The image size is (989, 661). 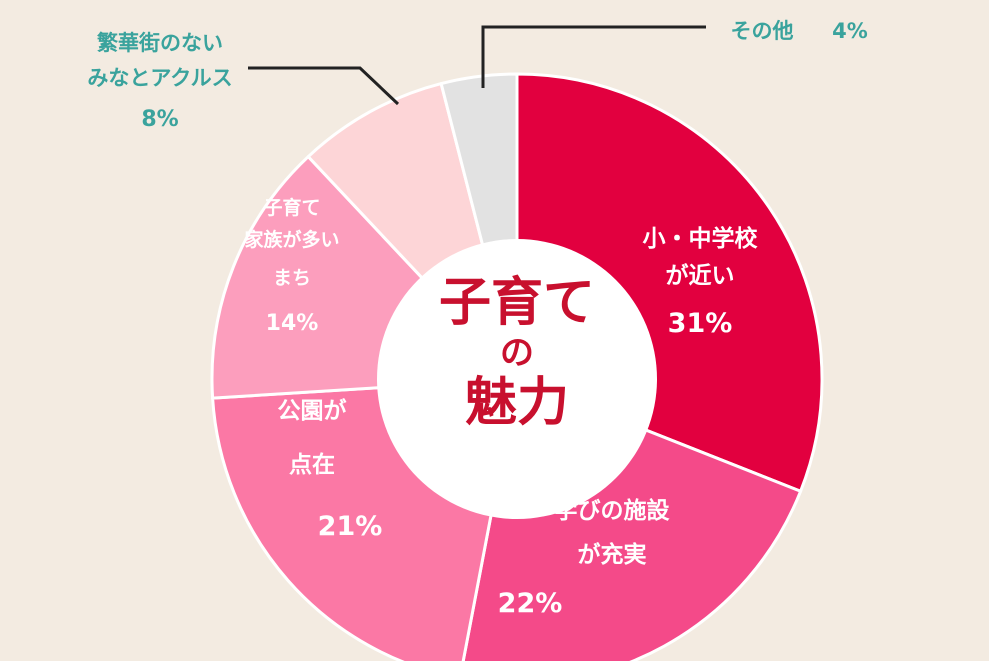 What do you see at coordinates (159, 78) in the screenshot?
I see `slice-label: みなとアクルス` at bounding box center [159, 78].